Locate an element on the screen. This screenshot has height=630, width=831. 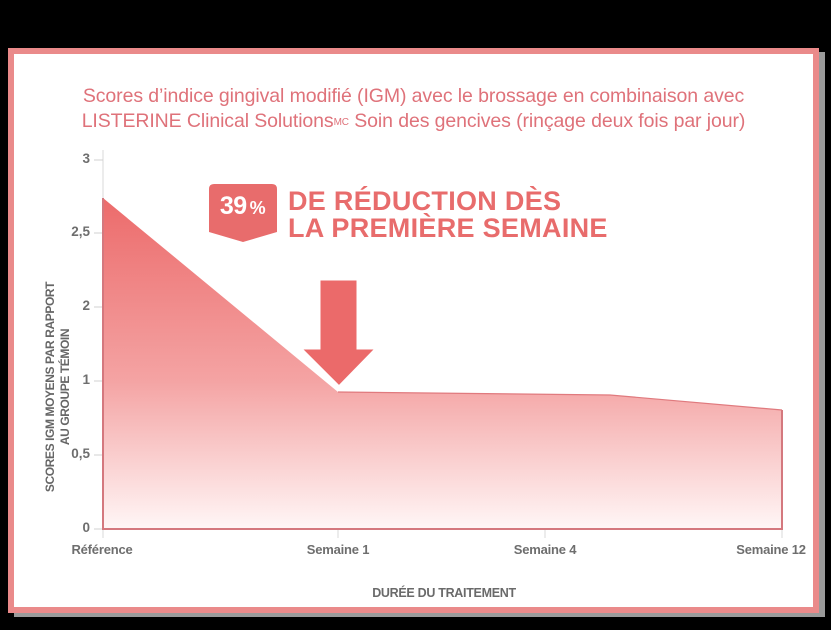
badge-shape is located at coordinates (243, 213).